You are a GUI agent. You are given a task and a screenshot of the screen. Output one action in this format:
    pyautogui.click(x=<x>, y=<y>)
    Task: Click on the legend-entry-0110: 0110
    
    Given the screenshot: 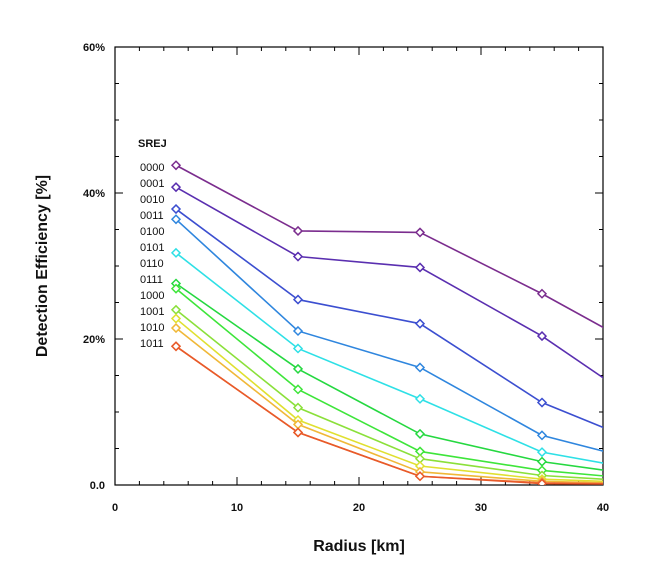 What is the action you would take?
    pyautogui.click(x=152, y=264)
    